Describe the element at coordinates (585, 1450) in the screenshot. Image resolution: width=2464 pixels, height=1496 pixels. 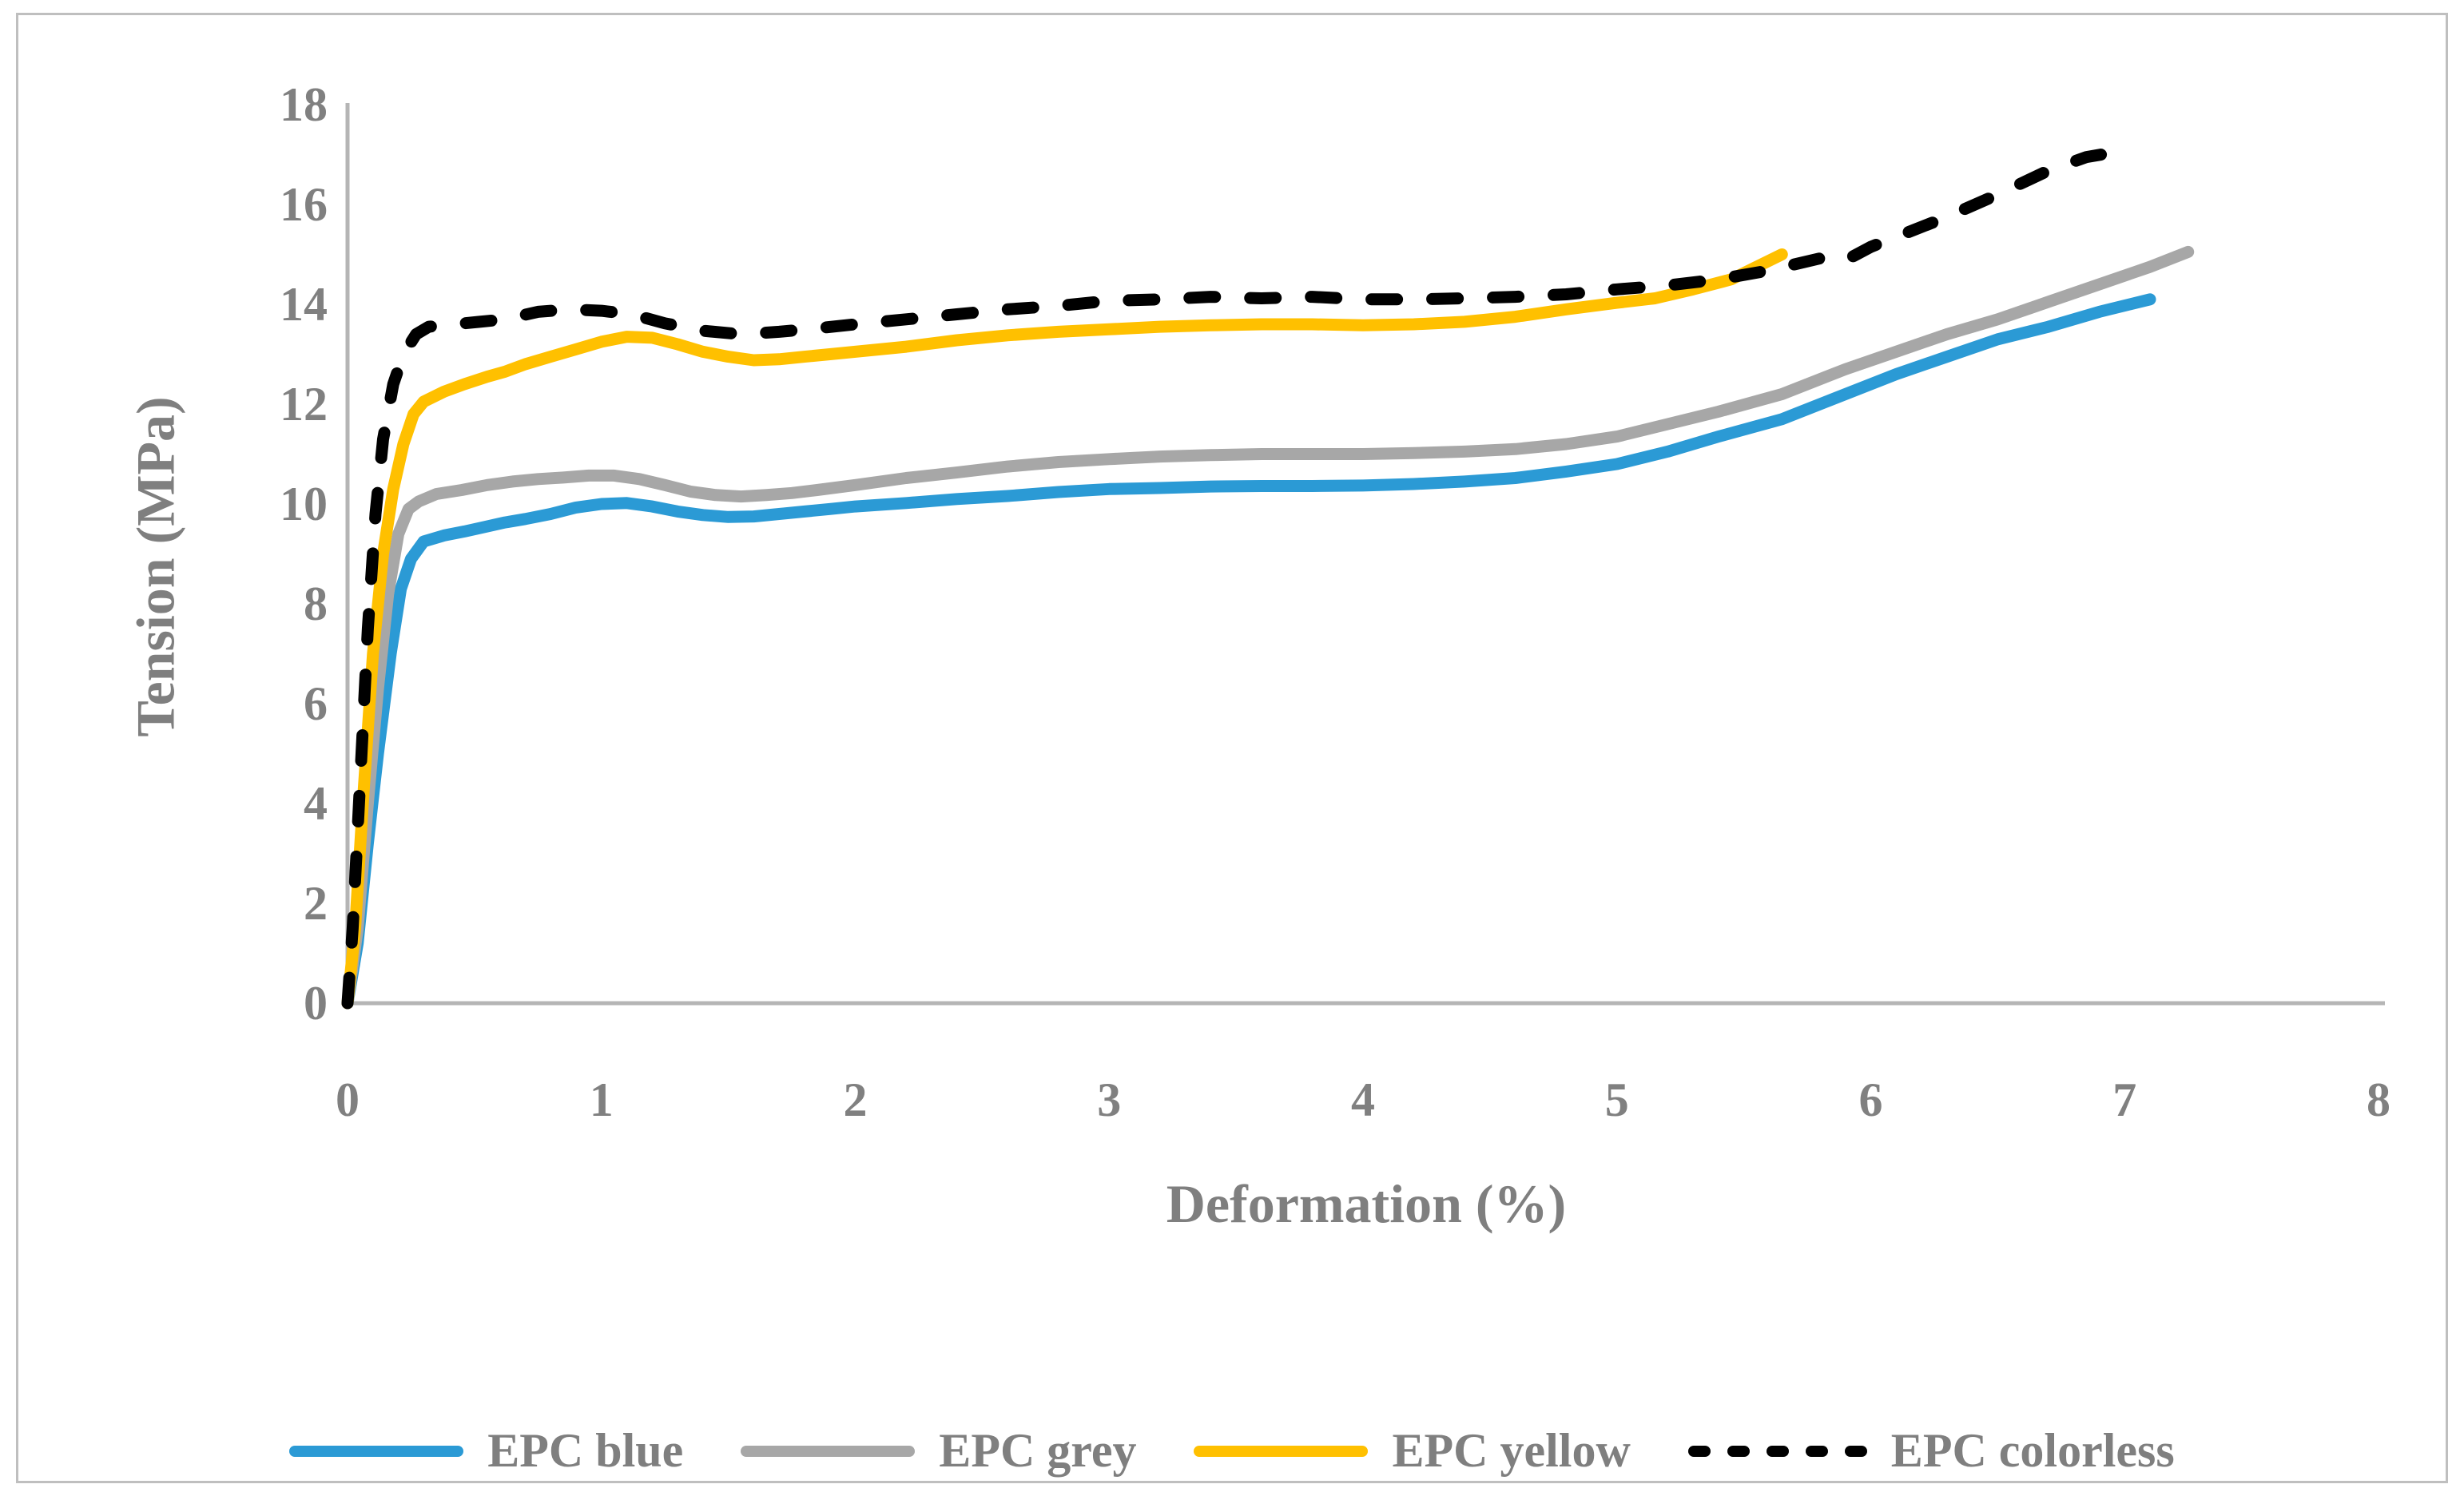
I see `legend-label: EPC blue` at that location.